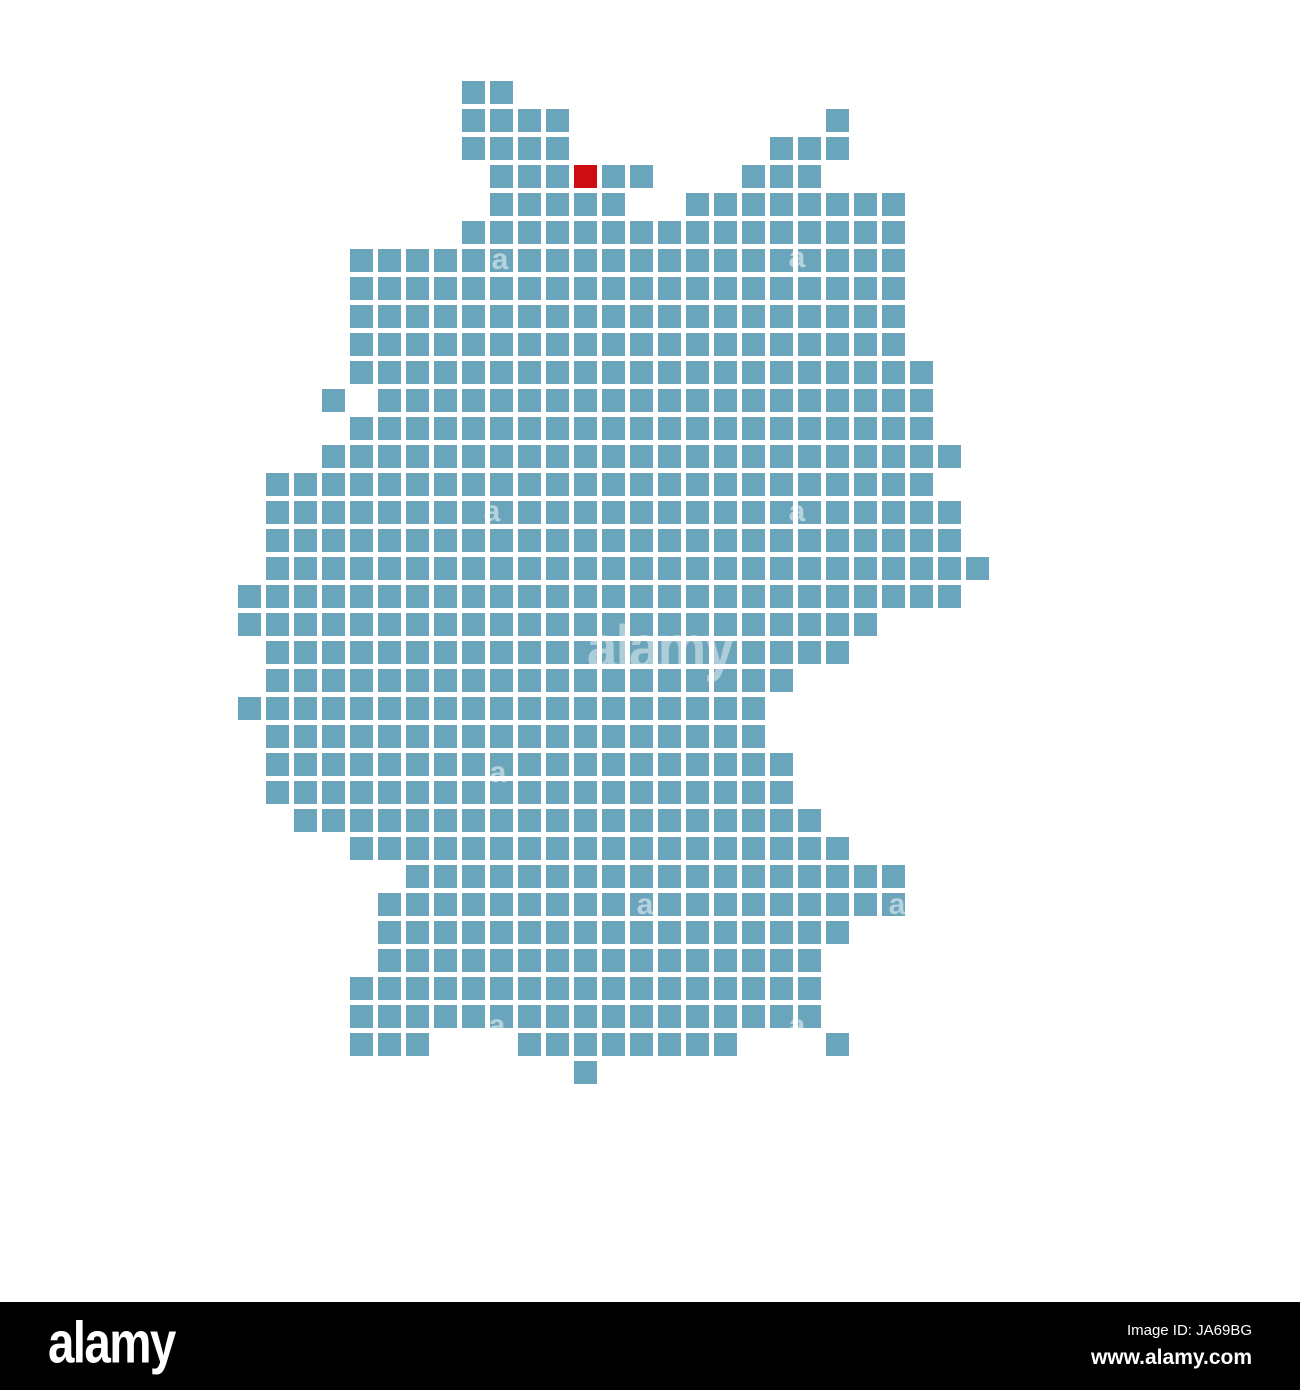 This screenshot has height=1390, width=1300. I want to click on footer-bar: alamy Image ID: JA69BG www.alamy.com, so click(650, 1346).